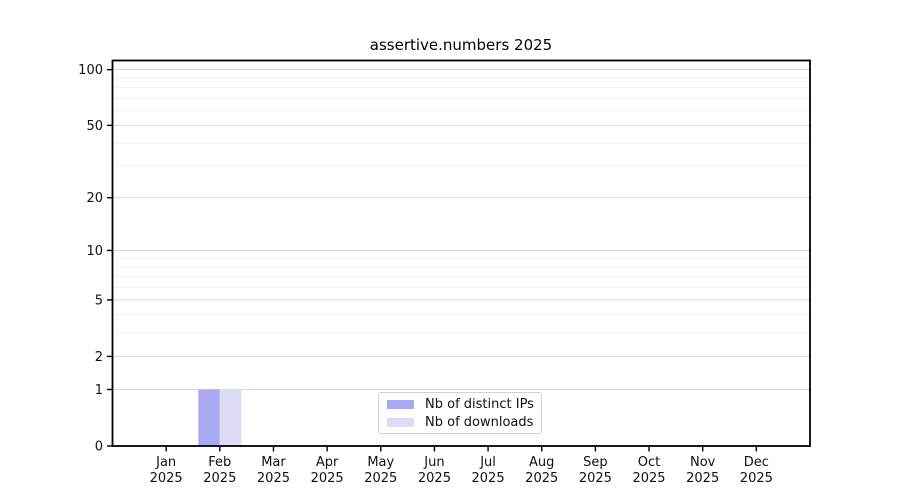 Image resolution: width=900 pixels, height=500 pixels. Describe the element at coordinates (327, 462) in the screenshot. I see `x-tick-label-month: Apr` at that location.